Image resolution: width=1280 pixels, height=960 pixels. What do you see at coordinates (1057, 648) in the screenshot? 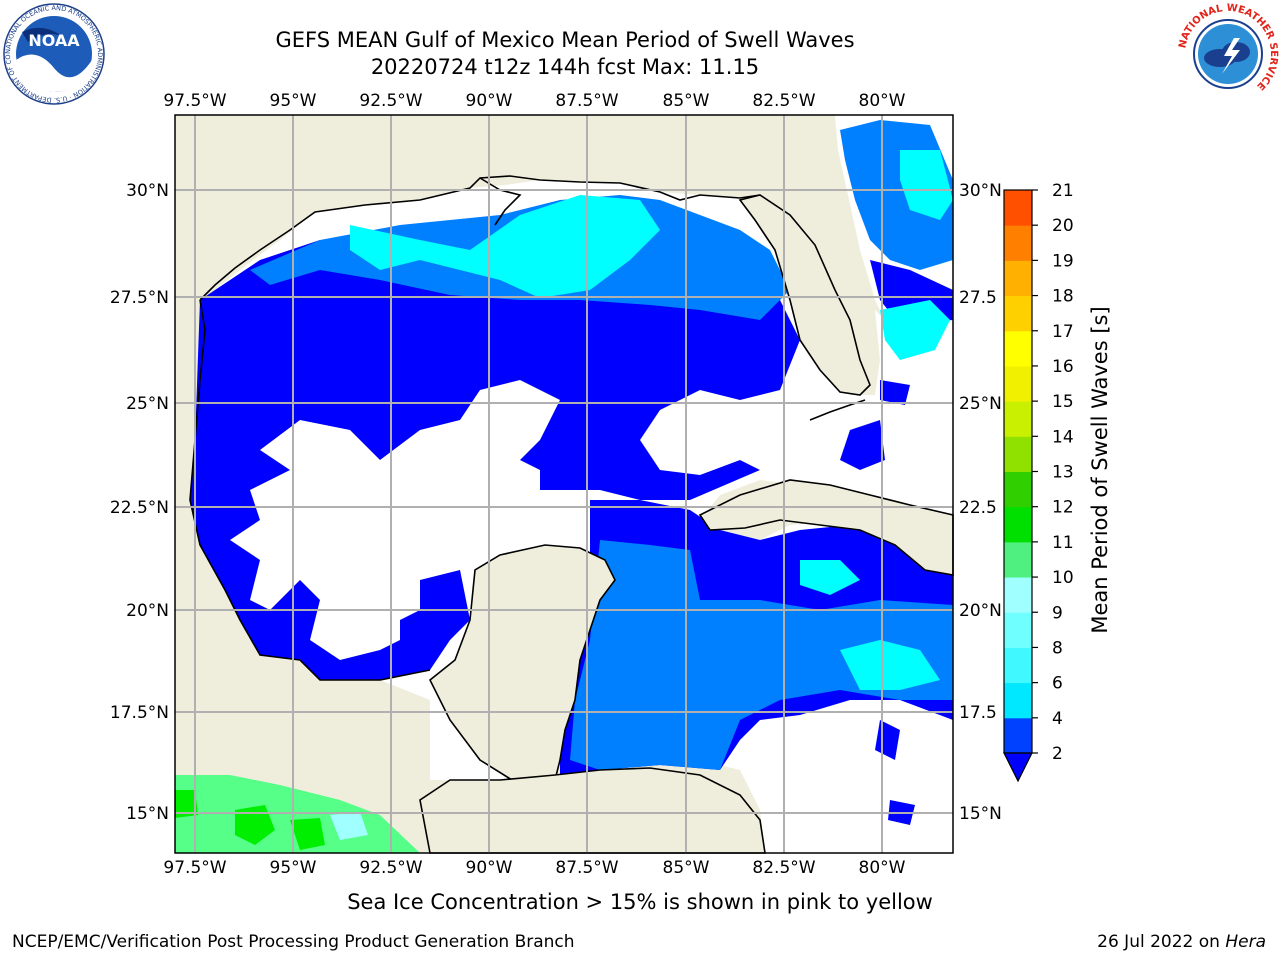
I see `colorbar-tick-label: 8` at bounding box center [1057, 648].